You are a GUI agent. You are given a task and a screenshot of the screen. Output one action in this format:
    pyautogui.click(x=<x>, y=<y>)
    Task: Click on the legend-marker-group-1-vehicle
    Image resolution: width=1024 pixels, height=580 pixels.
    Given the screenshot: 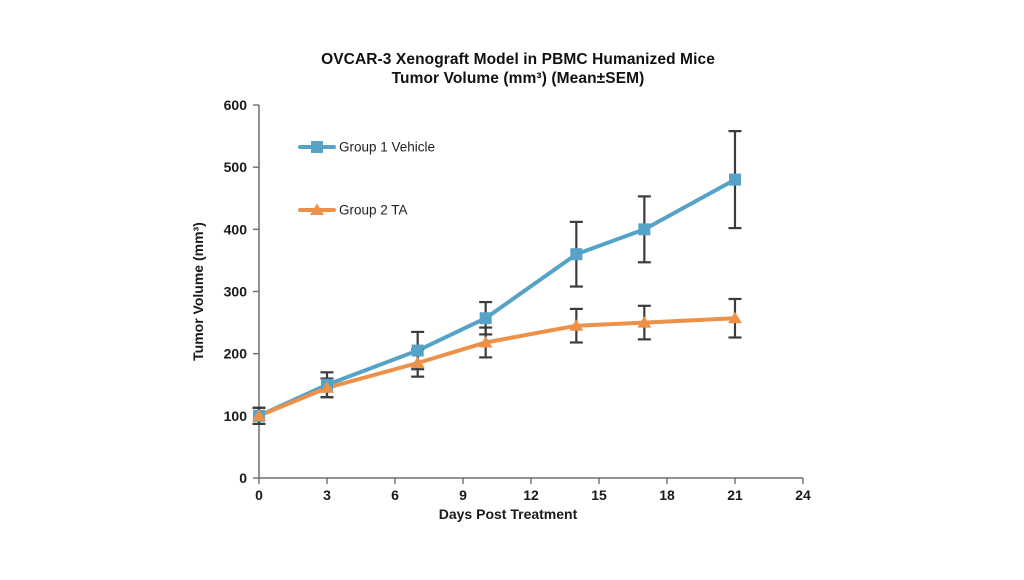 What is the action you would take?
    pyautogui.click(x=317, y=147)
    